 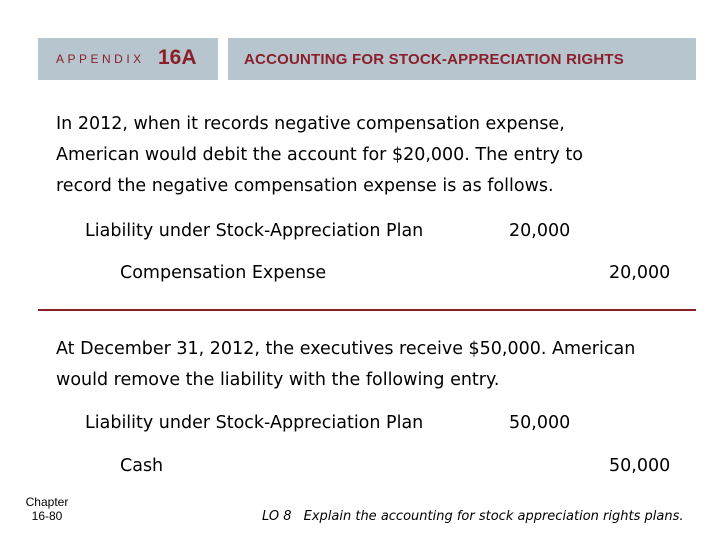 I want to click on chapter-page-marker: Chapter 16-80, so click(x=47, y=509).